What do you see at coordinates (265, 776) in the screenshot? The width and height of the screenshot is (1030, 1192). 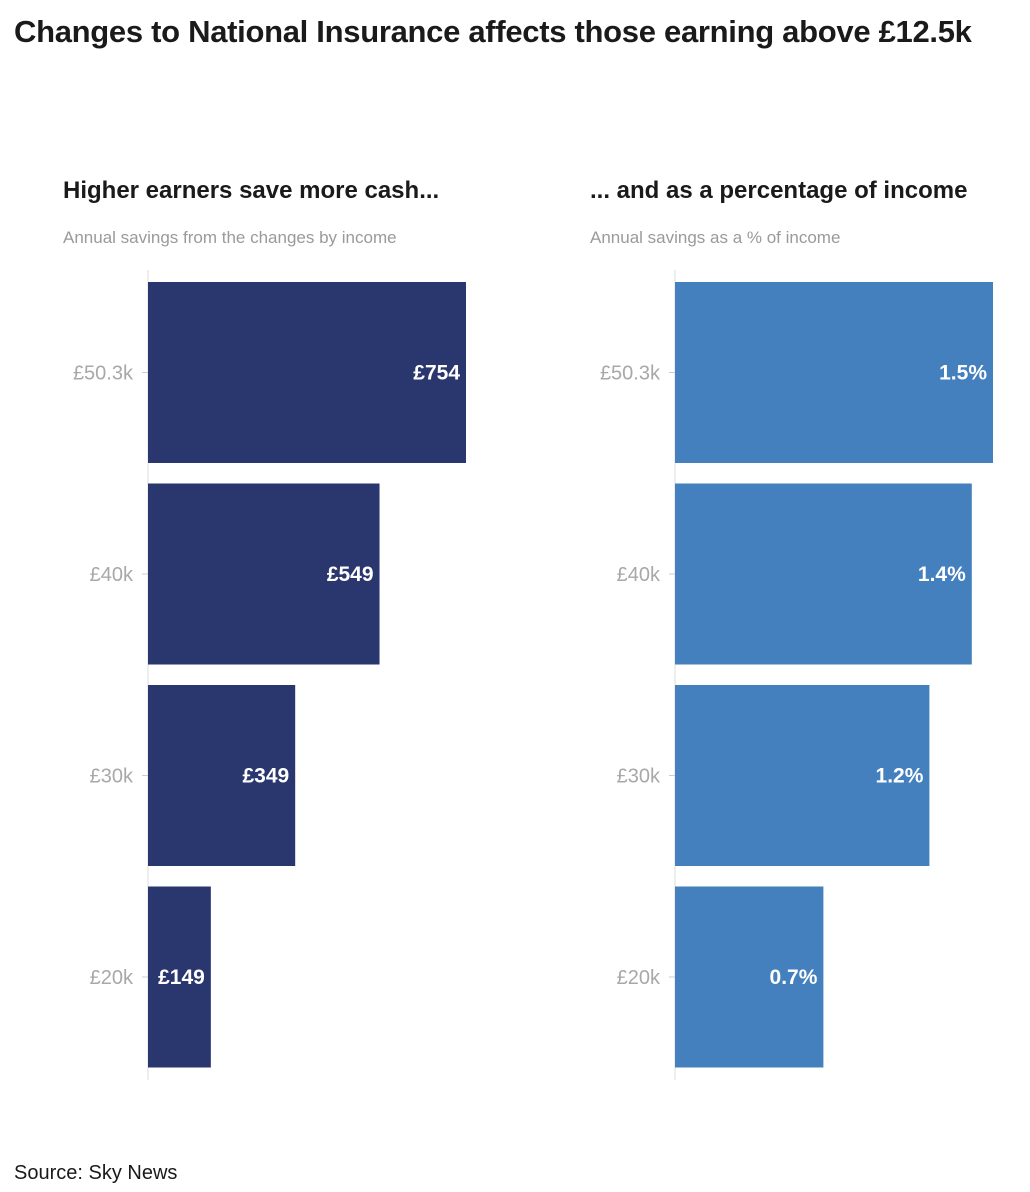 I see `bar-value-label: £349` at bounding box center [265, 776].